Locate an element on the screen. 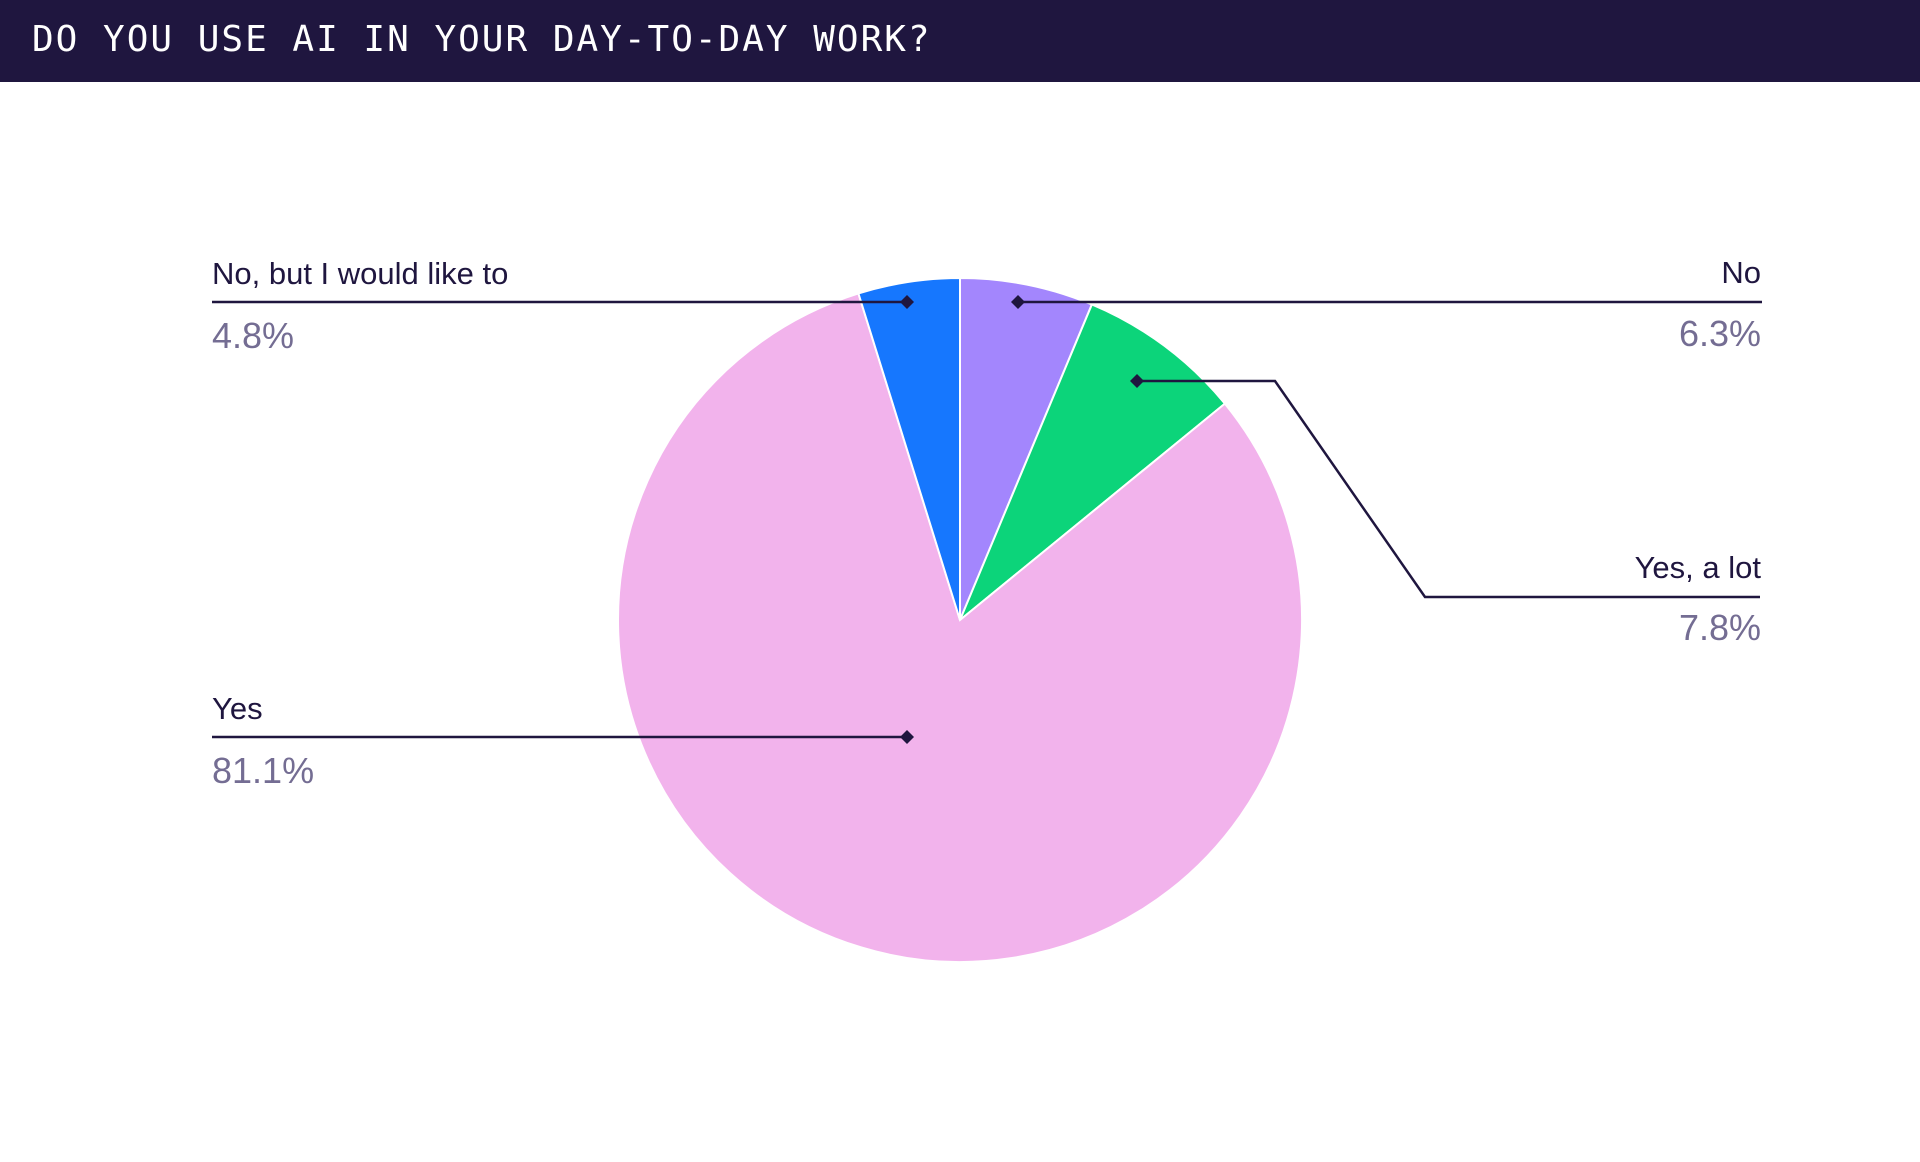 The height and width of the screenshot is (1162, 1920). slice-label-yes: Yes is located at coordinates (237, 708).